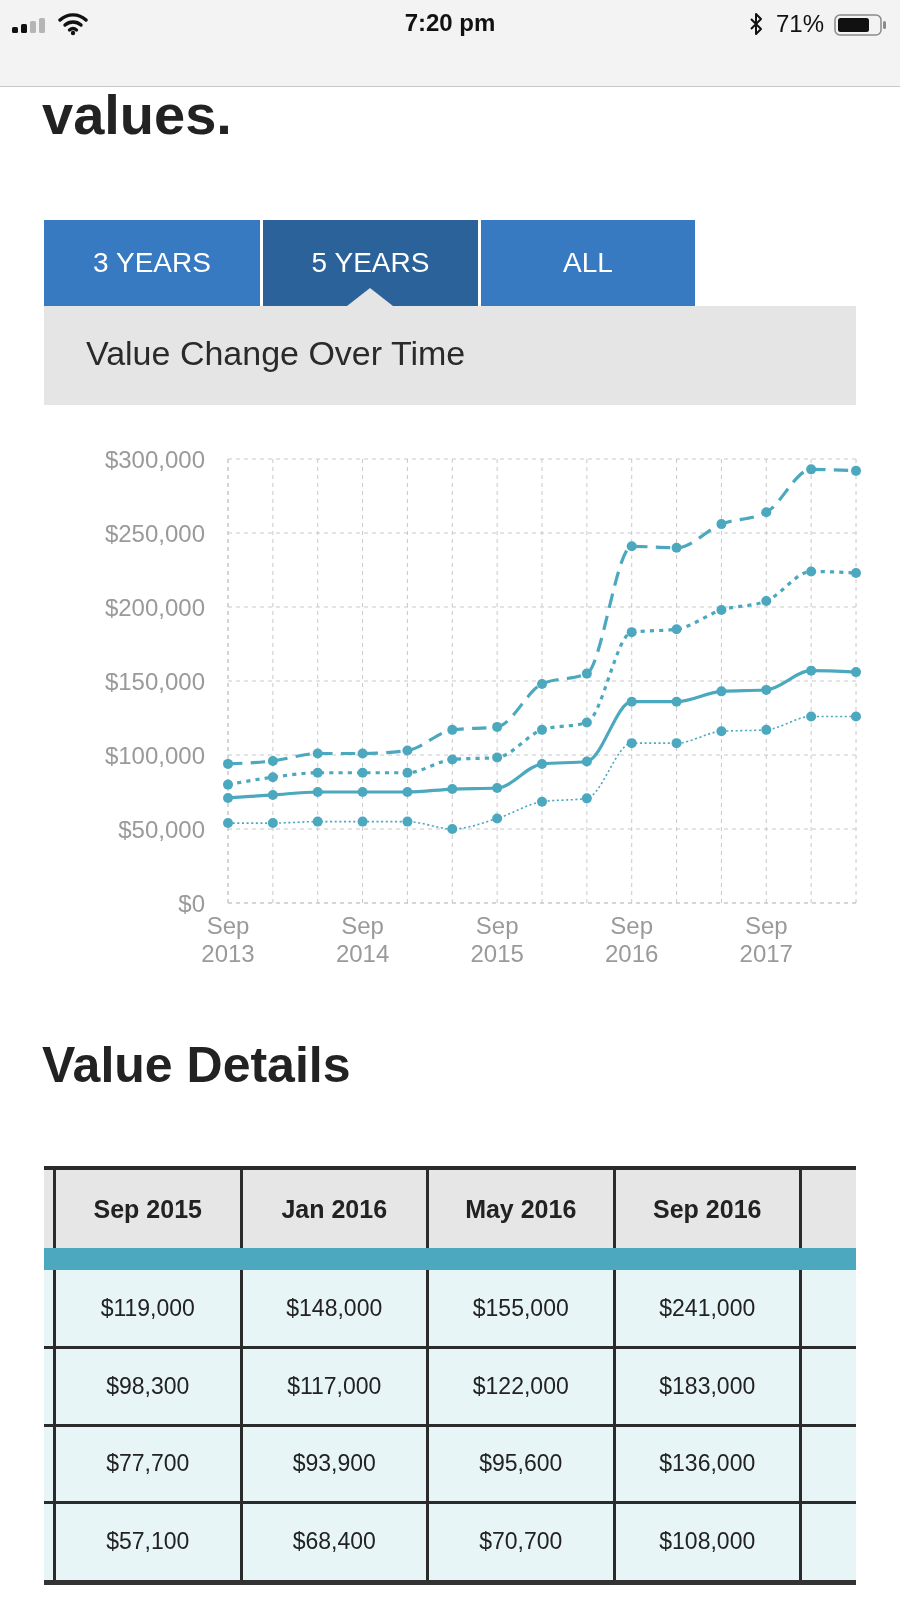 The image size is (900, 1600). I want to click on y-tick-label: $300,000, so click(154, 459).